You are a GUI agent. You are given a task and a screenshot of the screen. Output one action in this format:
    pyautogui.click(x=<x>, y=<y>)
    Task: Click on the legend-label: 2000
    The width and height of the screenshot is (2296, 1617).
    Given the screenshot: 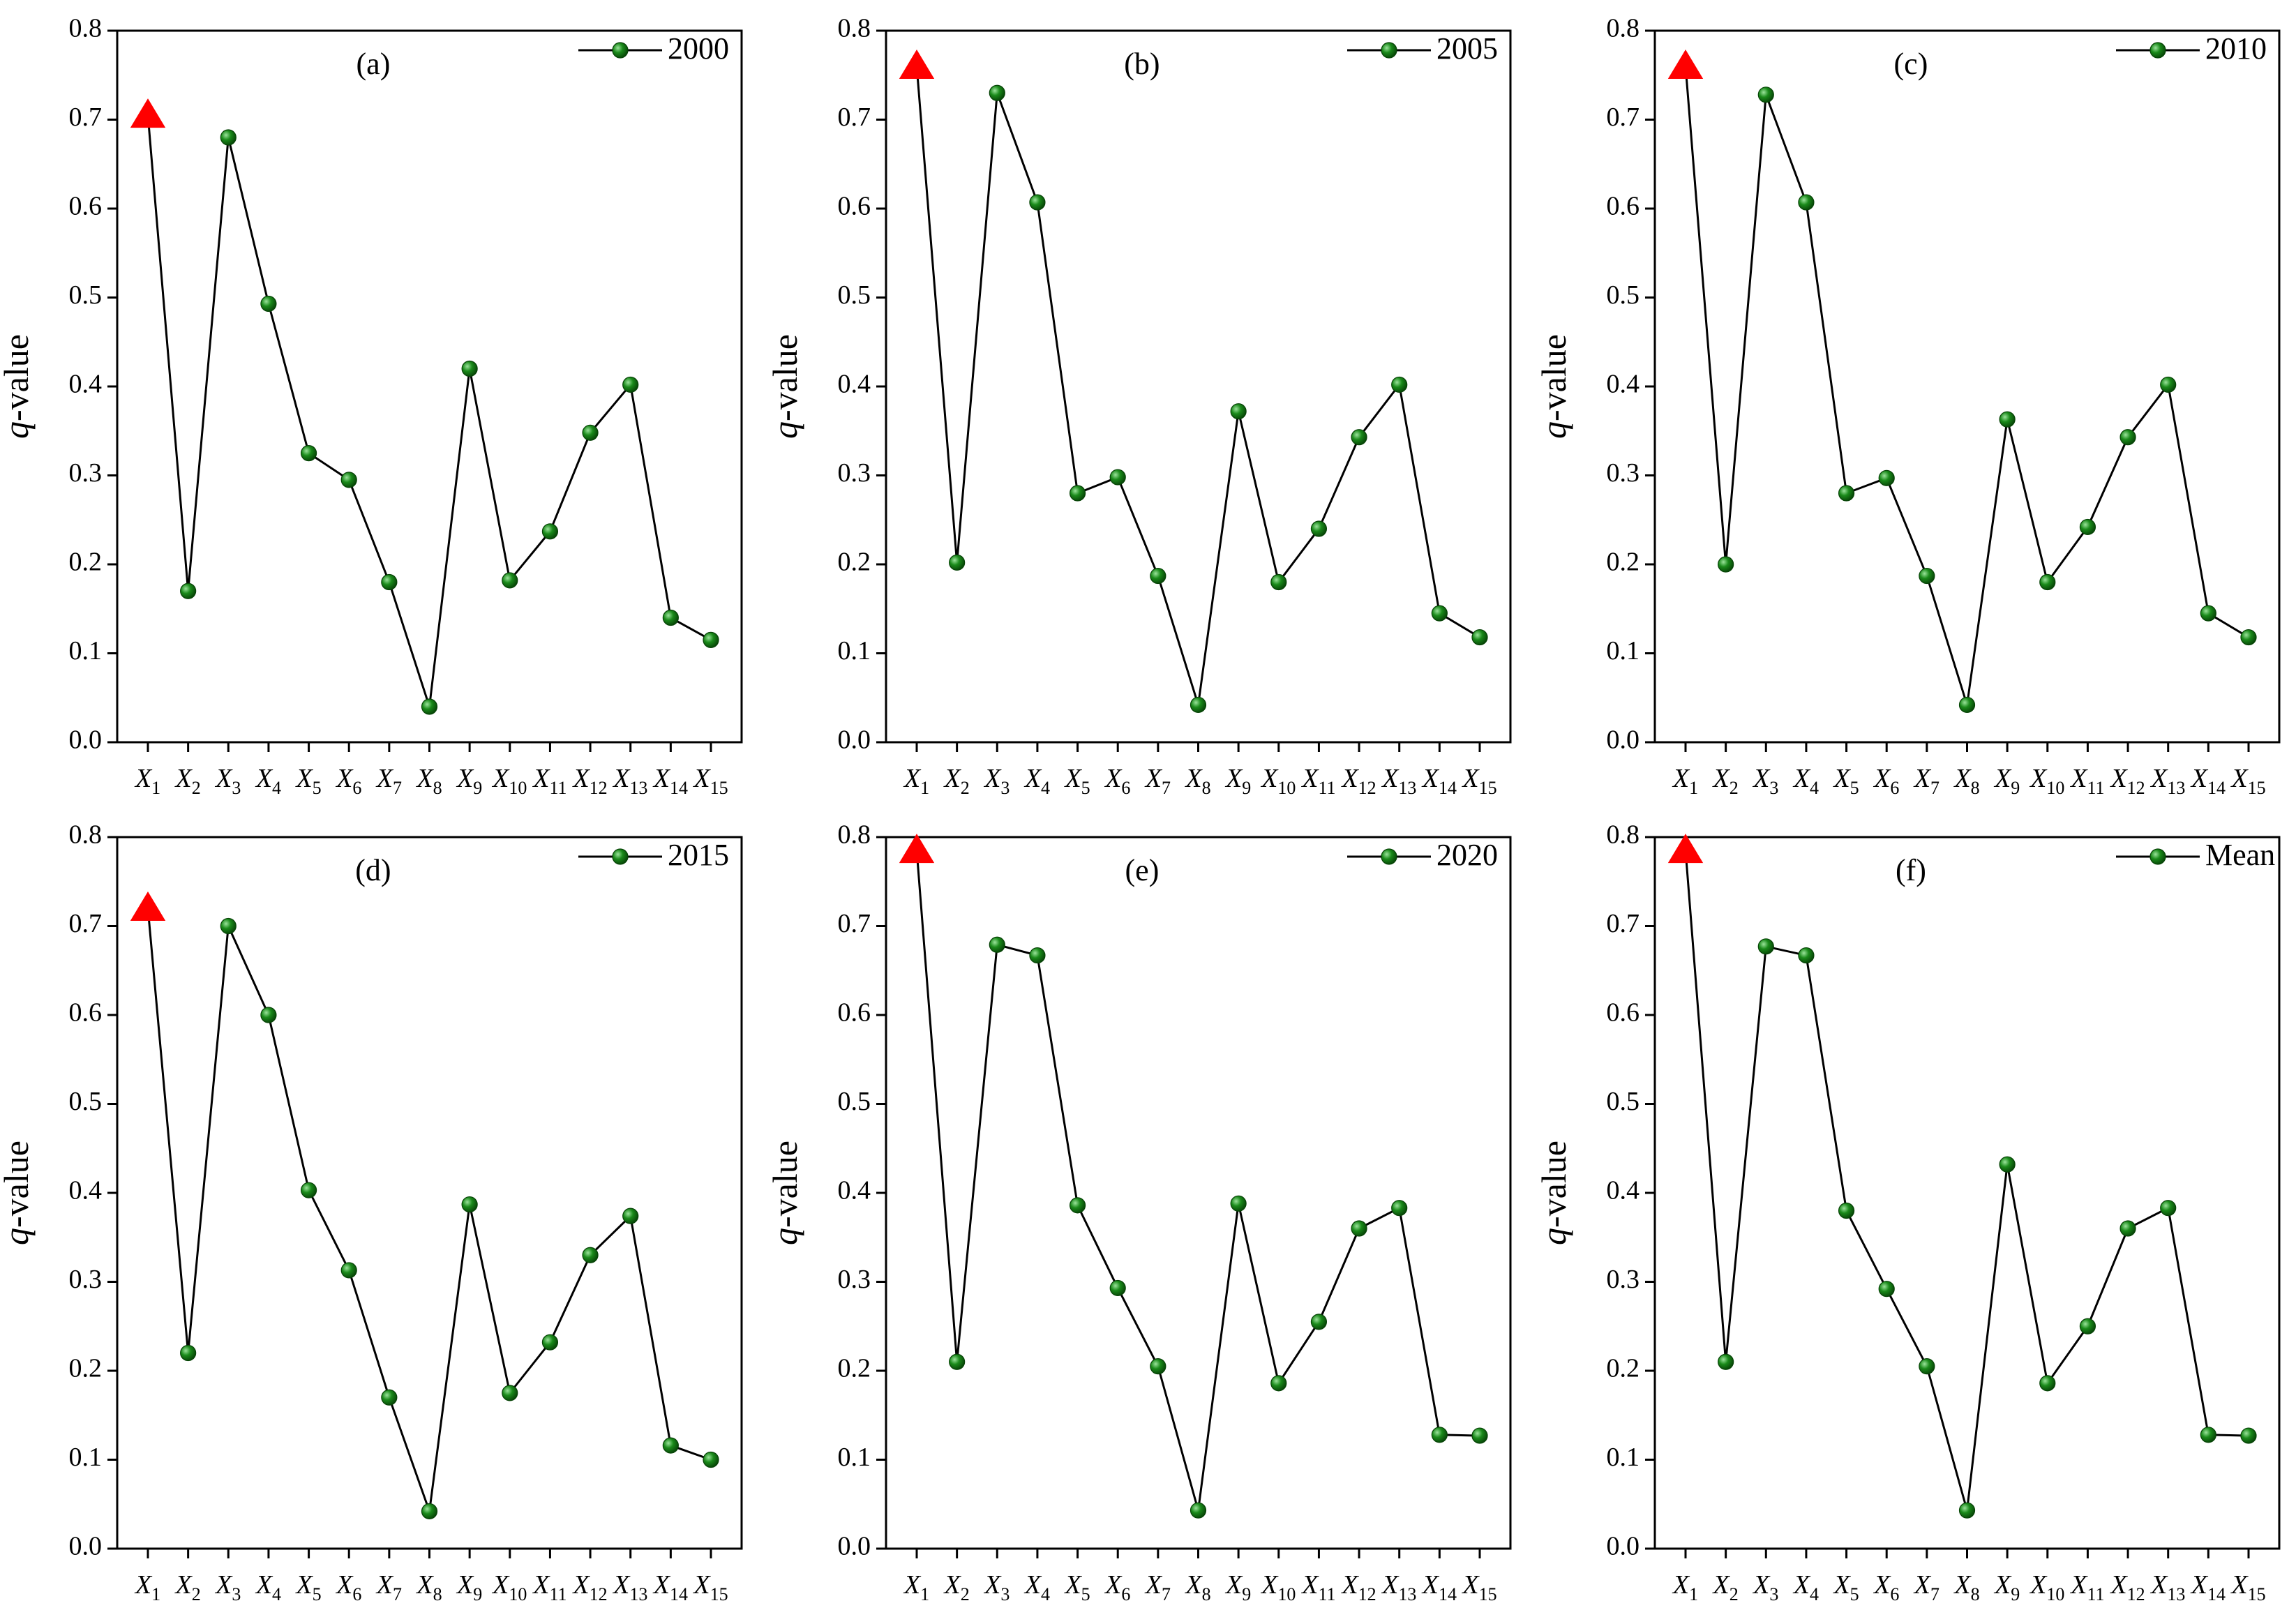 What is the action you would take?
    pyautogui.click(x=698, y=48)
    